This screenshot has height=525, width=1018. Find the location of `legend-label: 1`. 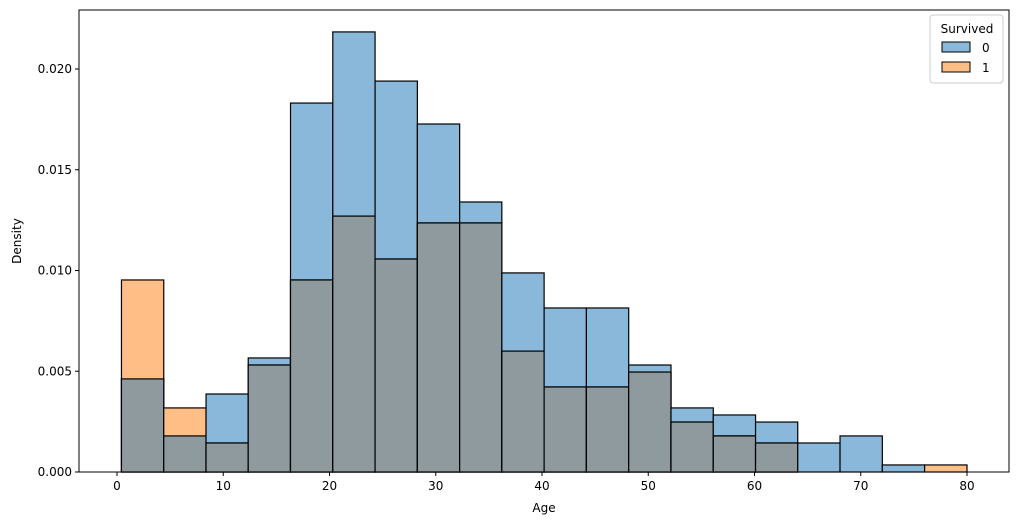

legend-label: 1 is located at coordinates (986, 68).